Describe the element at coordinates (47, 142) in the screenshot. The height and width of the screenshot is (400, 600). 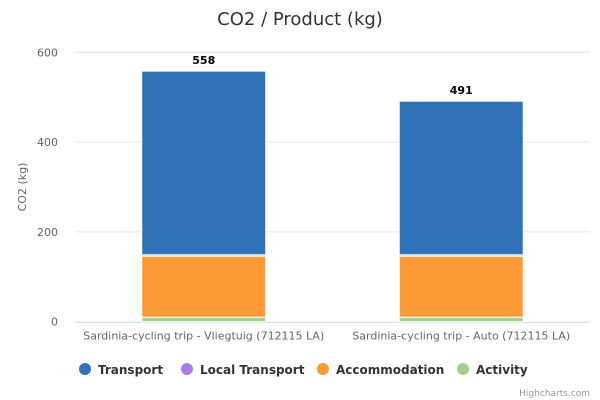
I see `y-tick-label: 400` at that location.